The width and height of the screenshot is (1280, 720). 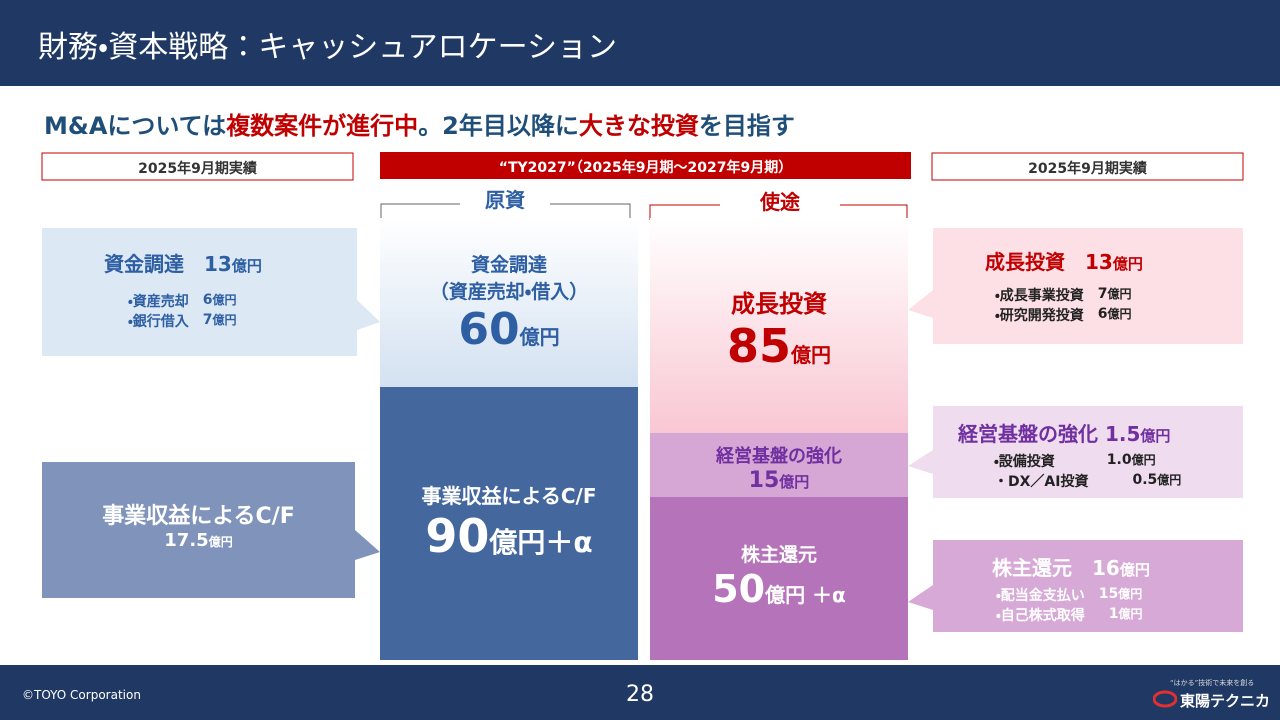 I want to click on amount: 1.5, so click(x=1122, y=434).